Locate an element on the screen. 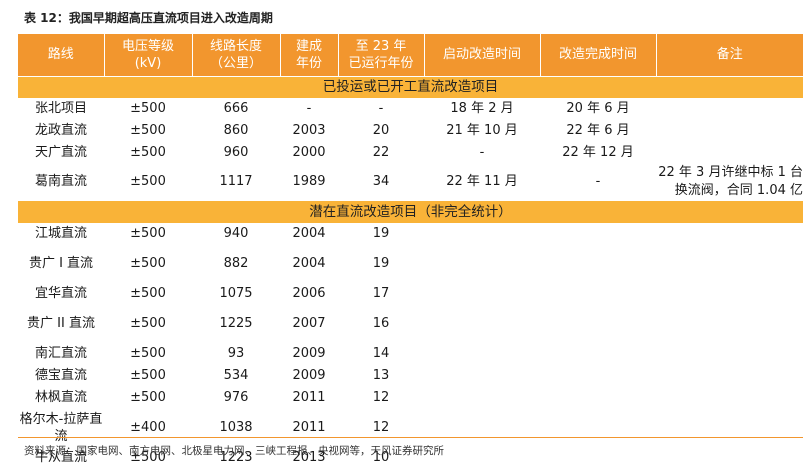 This screenshot has height=469, width=803. retrofit-start-cell: 21 年 10 月 is located at coordinates (482, 130).